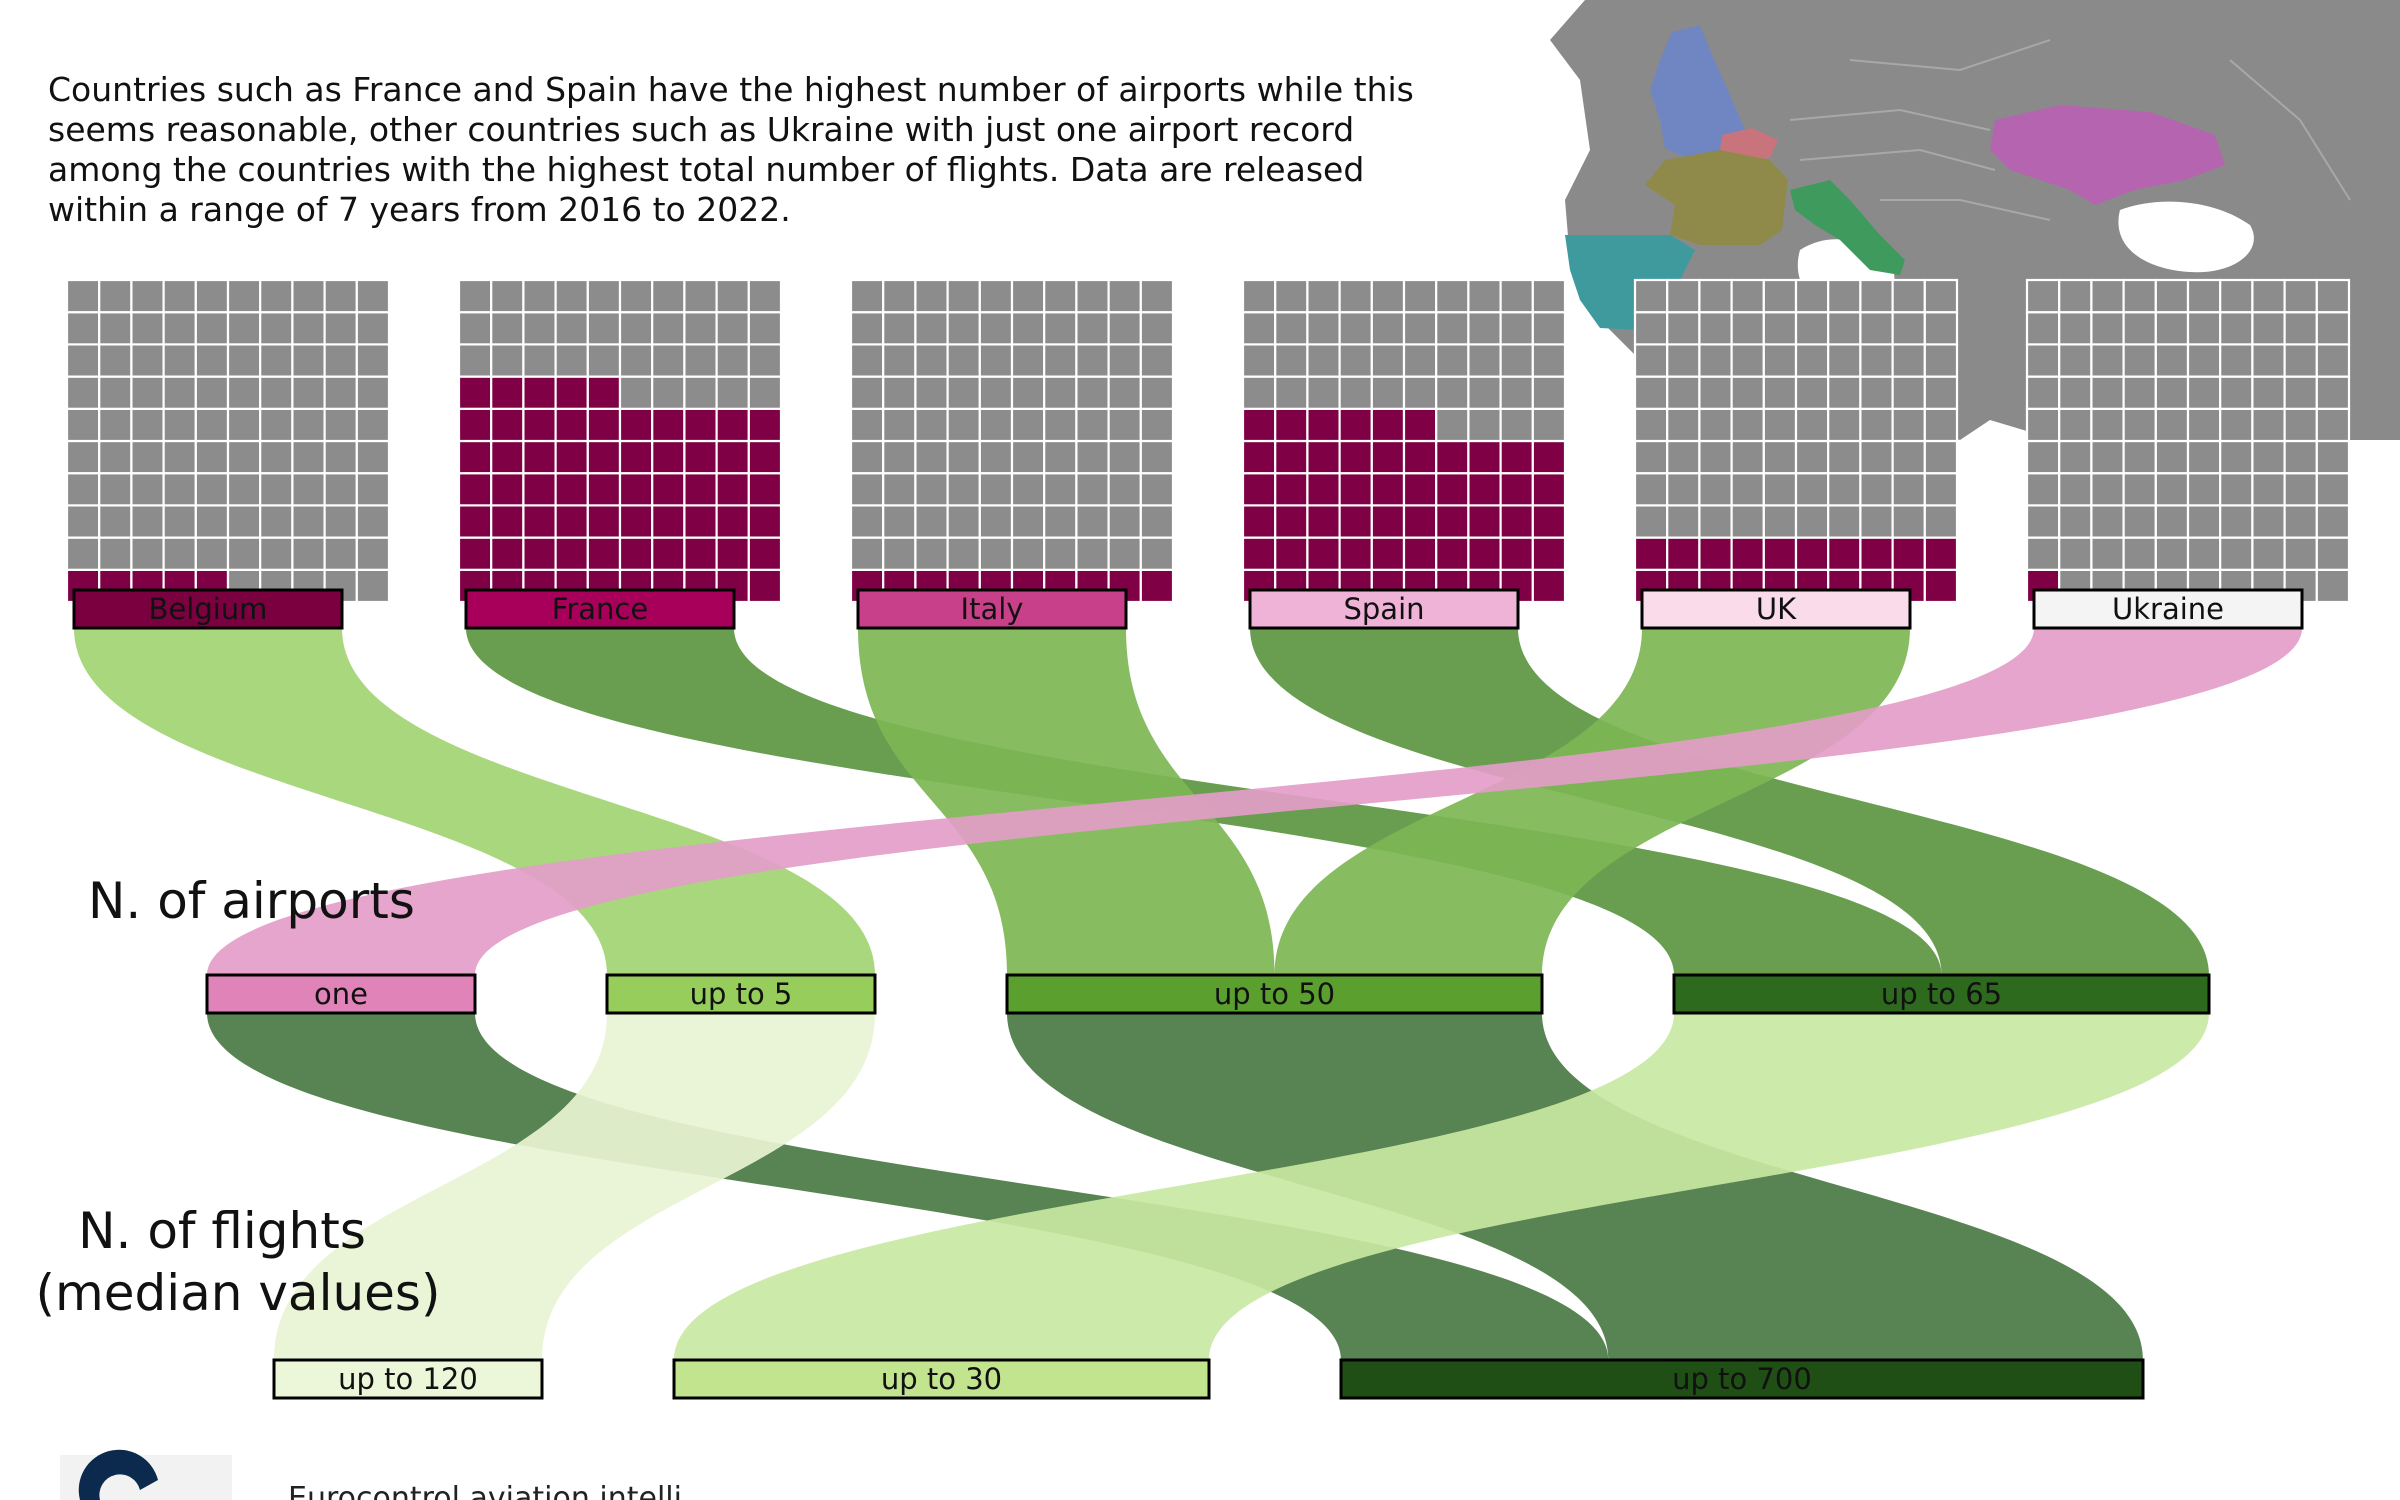 The height and width of the screenshot is (1500, 2400). What do you see at coordinates (1749, 144) in the screenshot?
I see `map-belgium` at bounding box center [1749, 144].